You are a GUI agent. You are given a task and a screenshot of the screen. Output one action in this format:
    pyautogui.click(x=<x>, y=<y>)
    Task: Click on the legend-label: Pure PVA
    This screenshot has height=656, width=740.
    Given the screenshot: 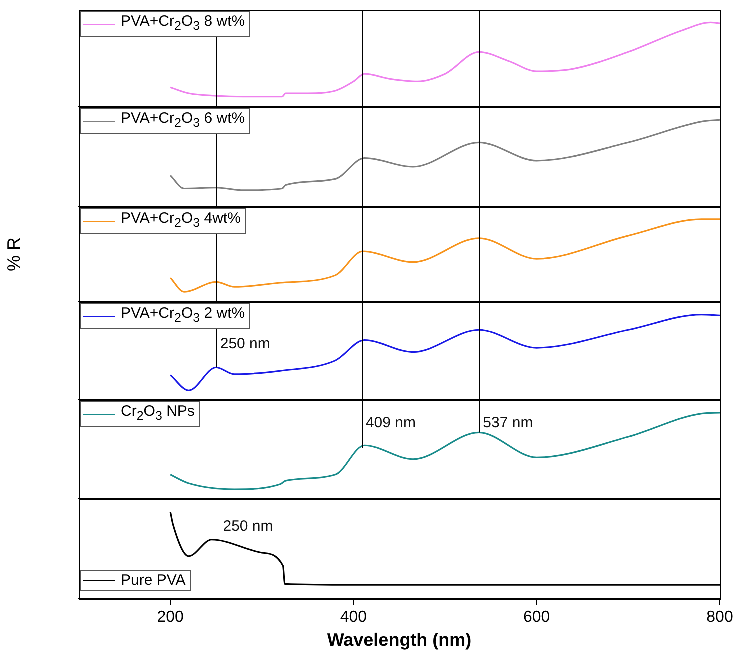 What is the action you would take?
    pyautogui.click(x=153, y=580)
    